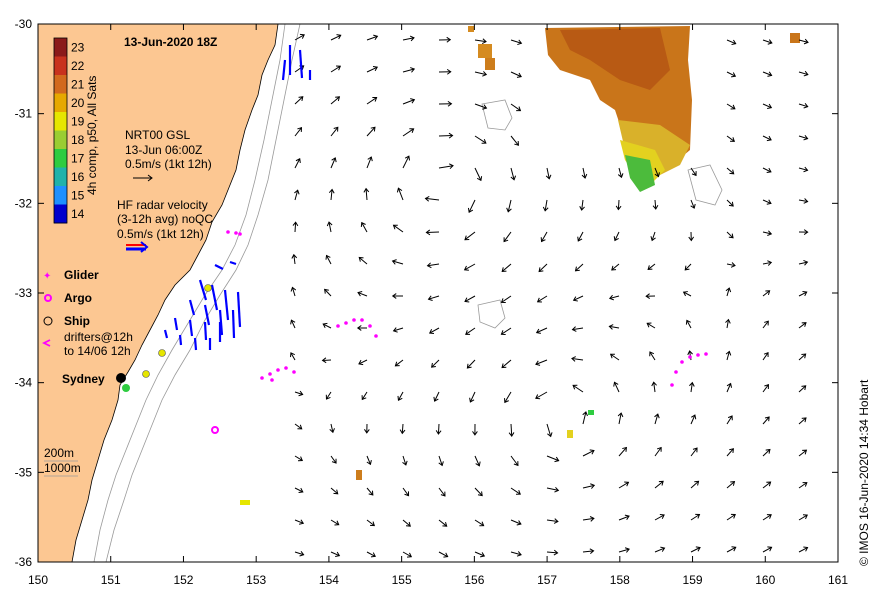  What do you see at coordinates (78, 298) in the screenshot?
I see `svg-text: Argo` at bounding box center [78, 298].